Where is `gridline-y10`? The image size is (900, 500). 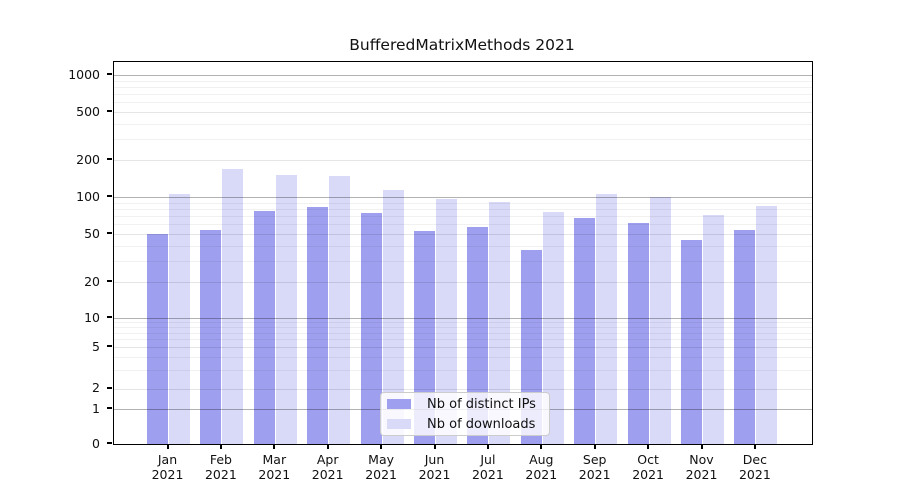
gridline-y10 is located at coordinates (463, 318).